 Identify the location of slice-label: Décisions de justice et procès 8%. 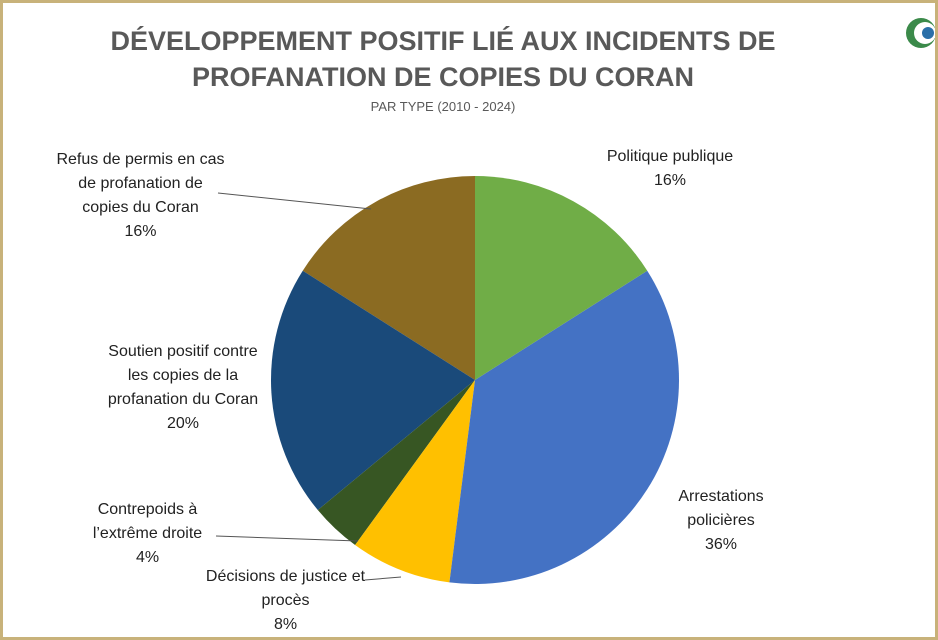
(285, 601).